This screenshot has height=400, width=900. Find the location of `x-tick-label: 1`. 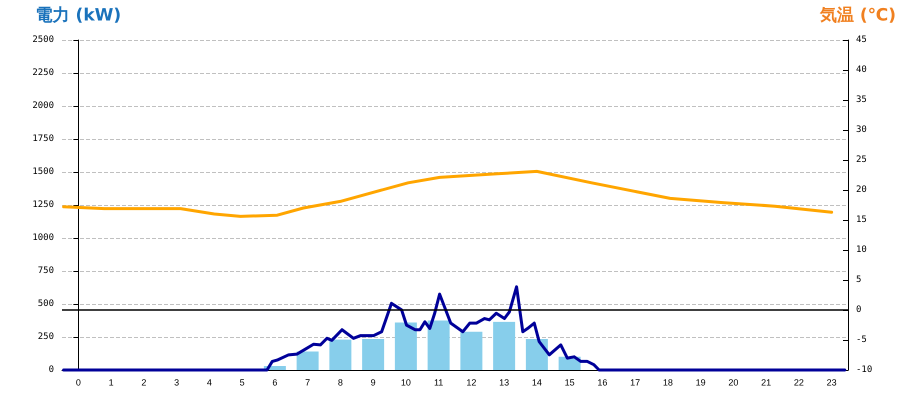

x-tick-label: 1 is located at coordinates (111, 383).